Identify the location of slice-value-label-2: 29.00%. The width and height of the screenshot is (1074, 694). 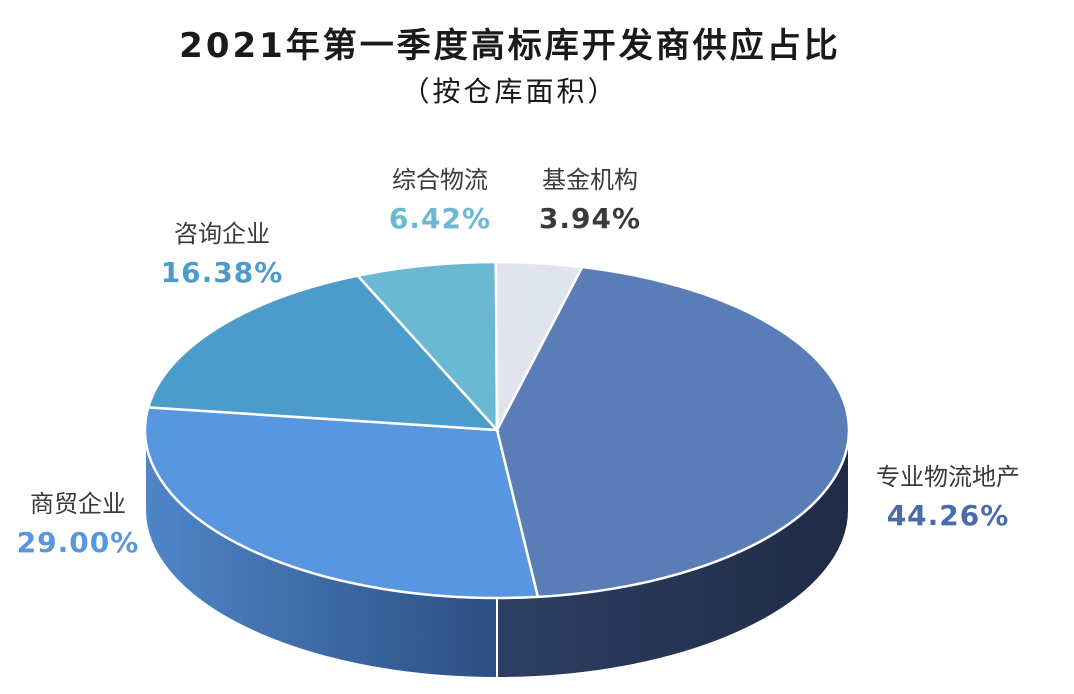
(78, 542).